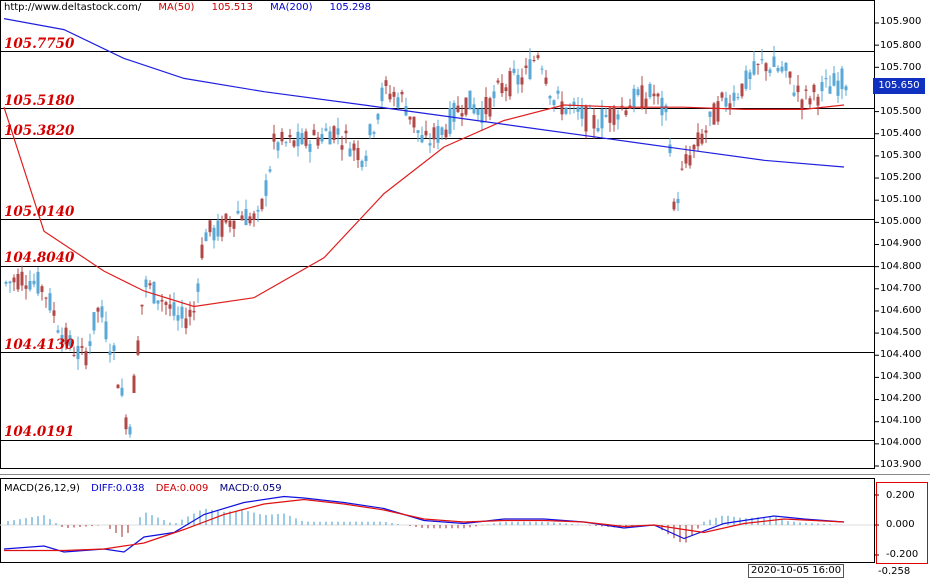 The height and width of the screenshot is (578, 930). Describe the element at coordinates (176, 7) in the screenshot. I see `ma50-label: MA(50)` at that location.